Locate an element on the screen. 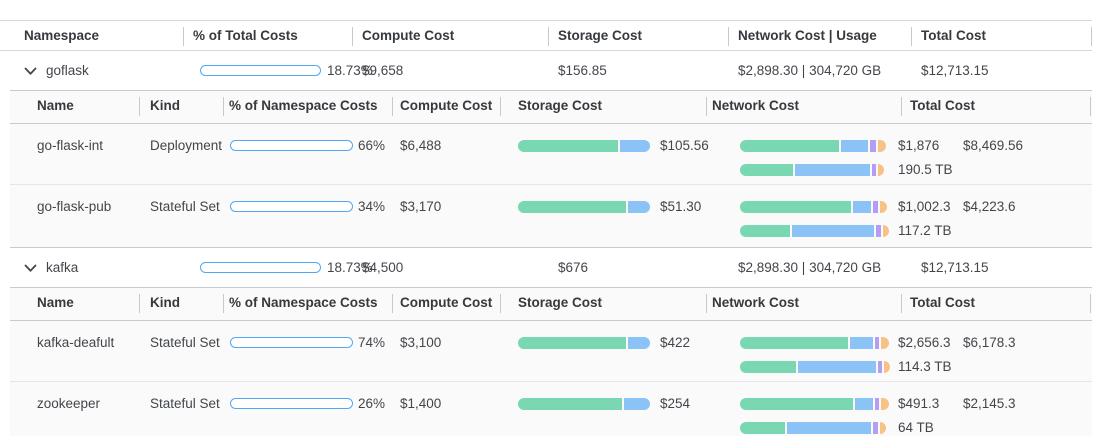 This screenshot has width=1100, height=436. header-network-cost-usage: Network Cost | Usage is located at coordinates (807, 35).